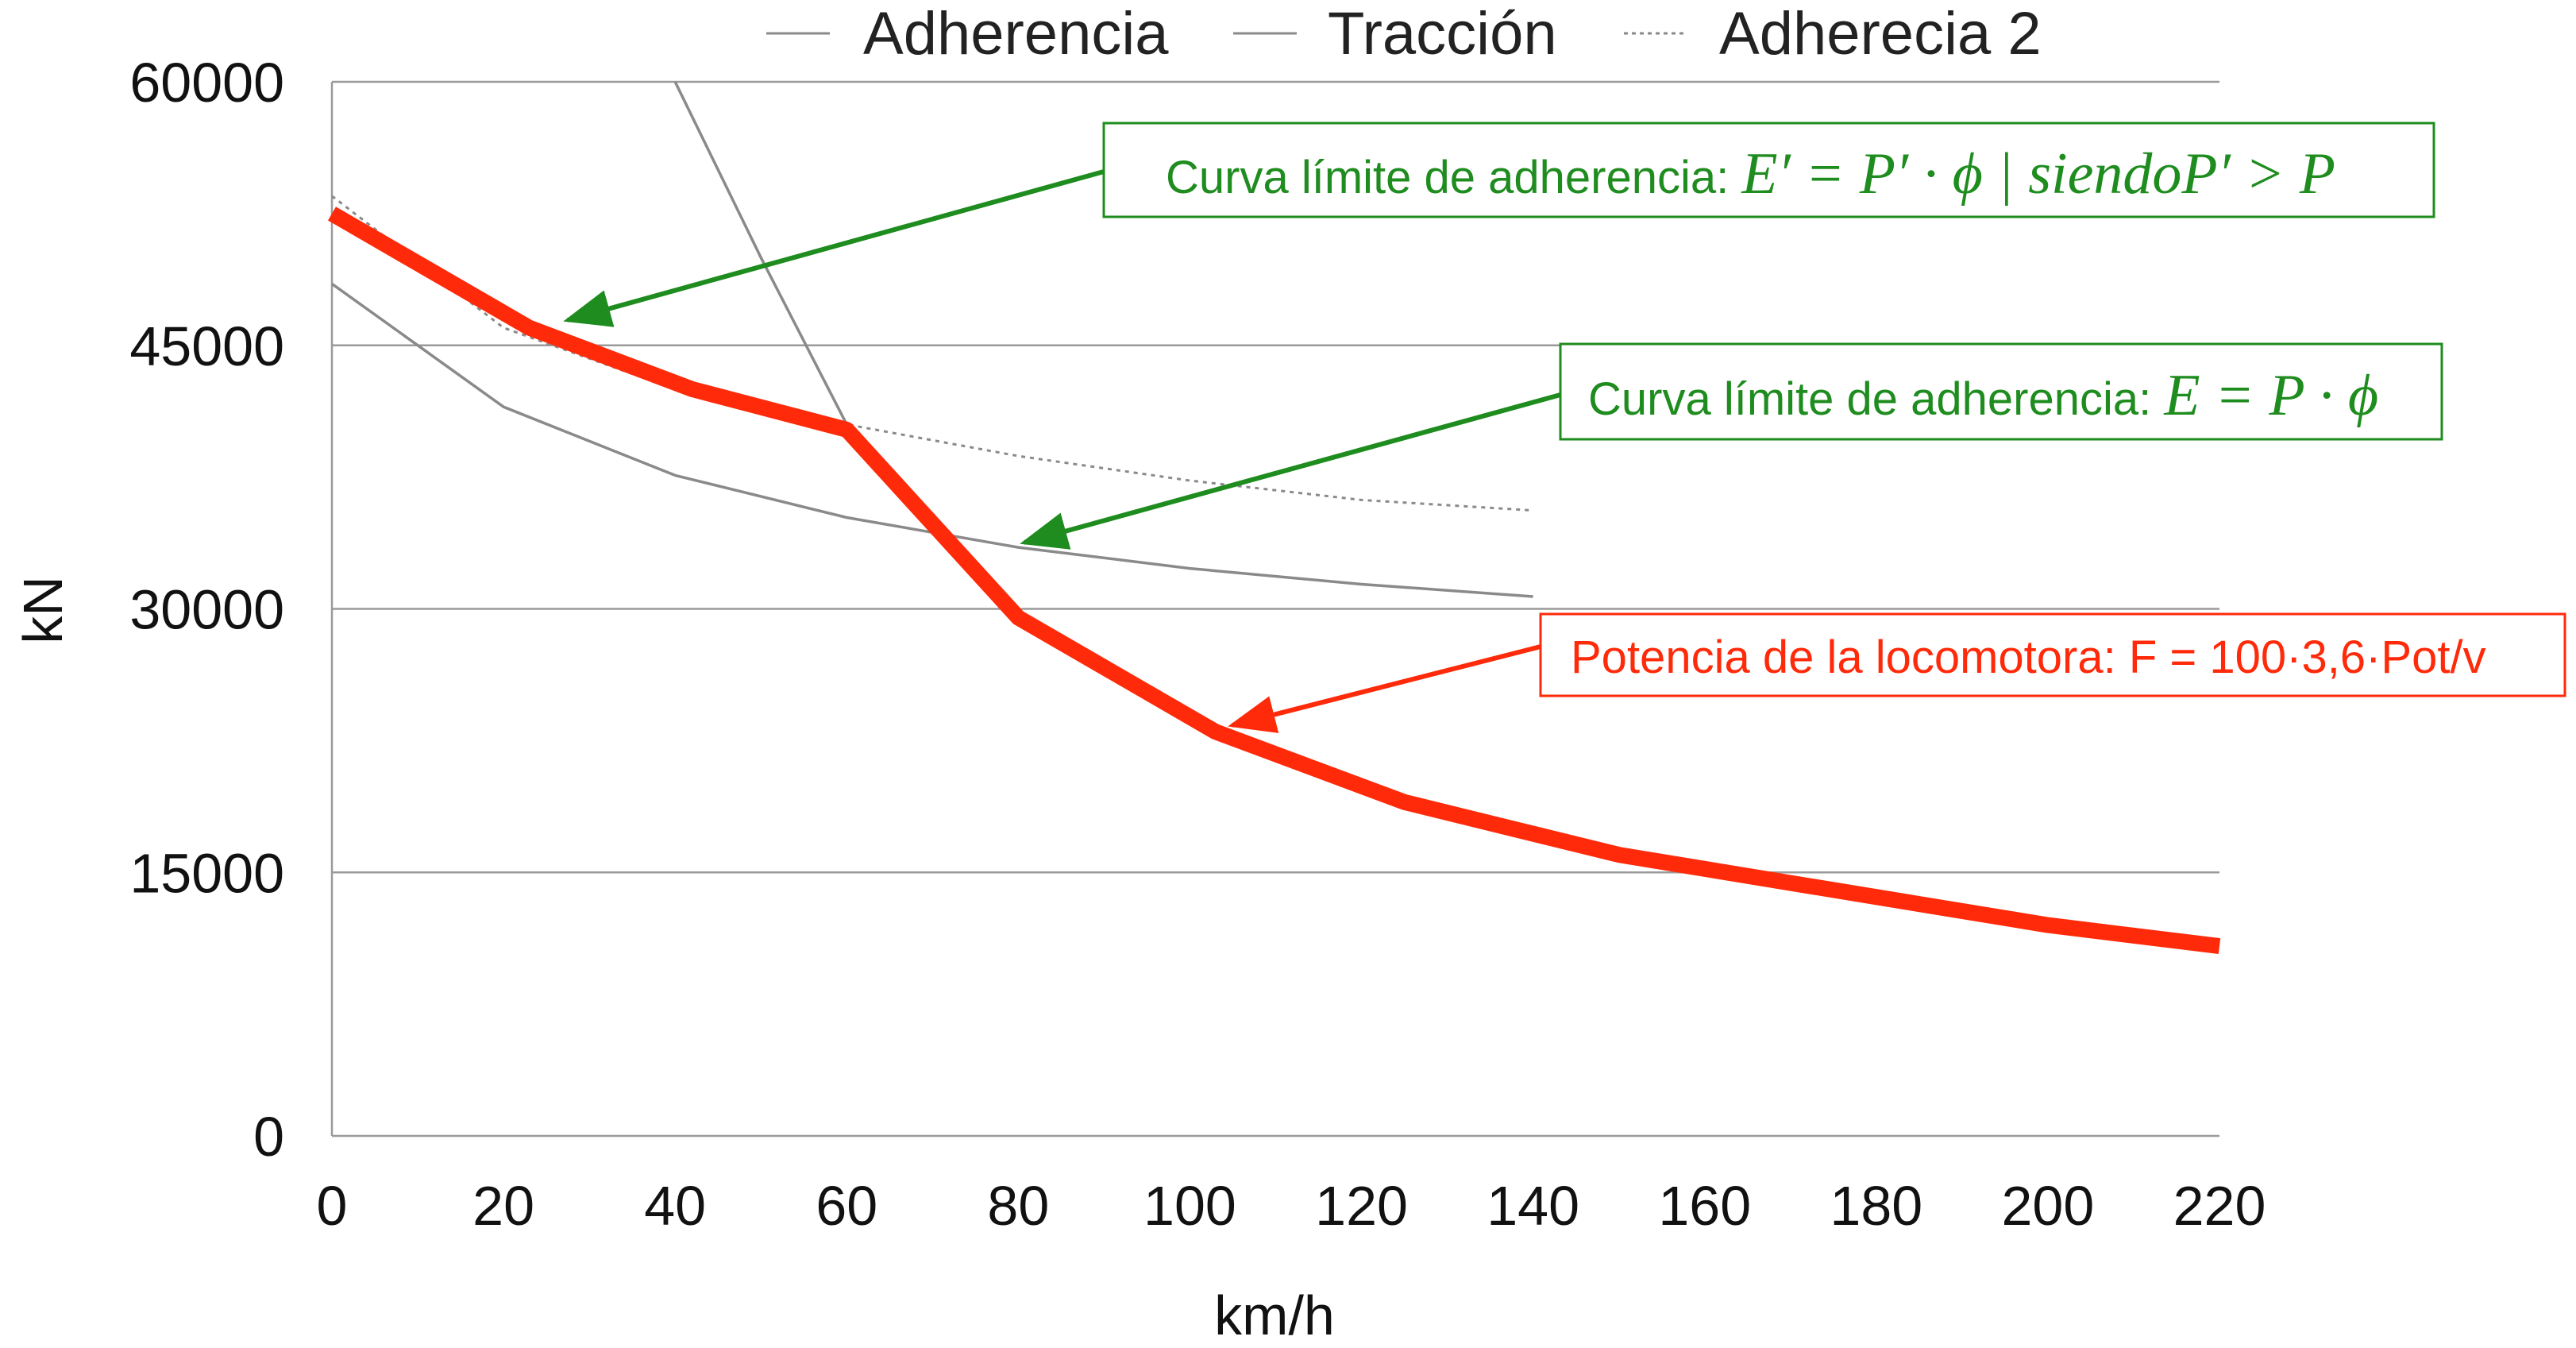 This screenshot has height=1348, width=2576. I want to click on x-tick-label-1: 20, so click(503, 1206).